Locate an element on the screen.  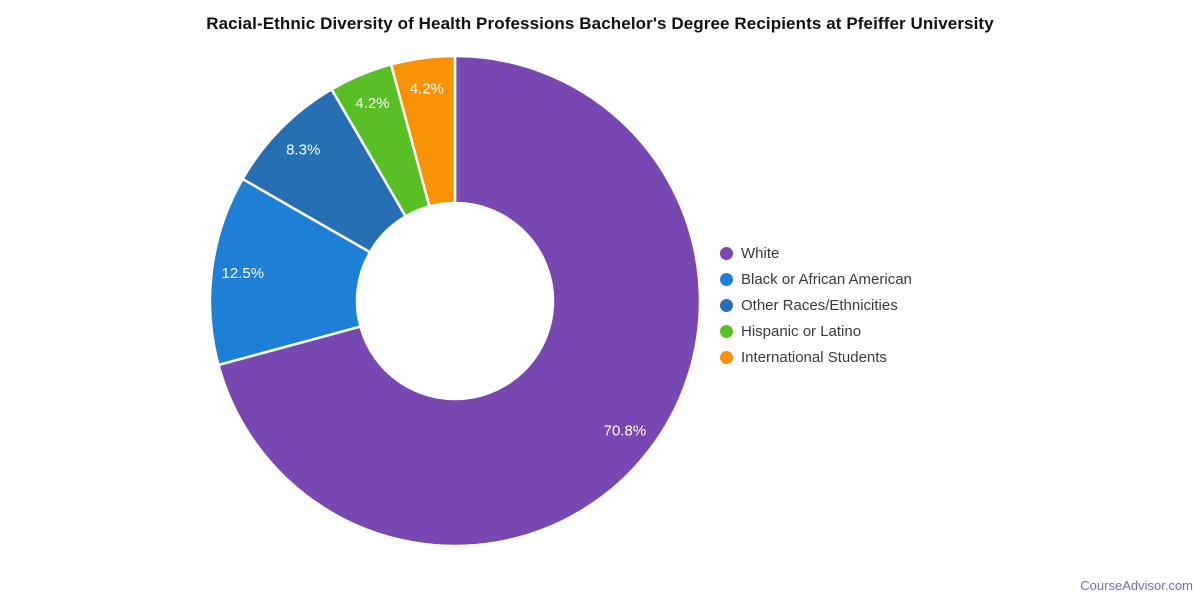
legend-swatch-white is located at coordinates (726, 253).